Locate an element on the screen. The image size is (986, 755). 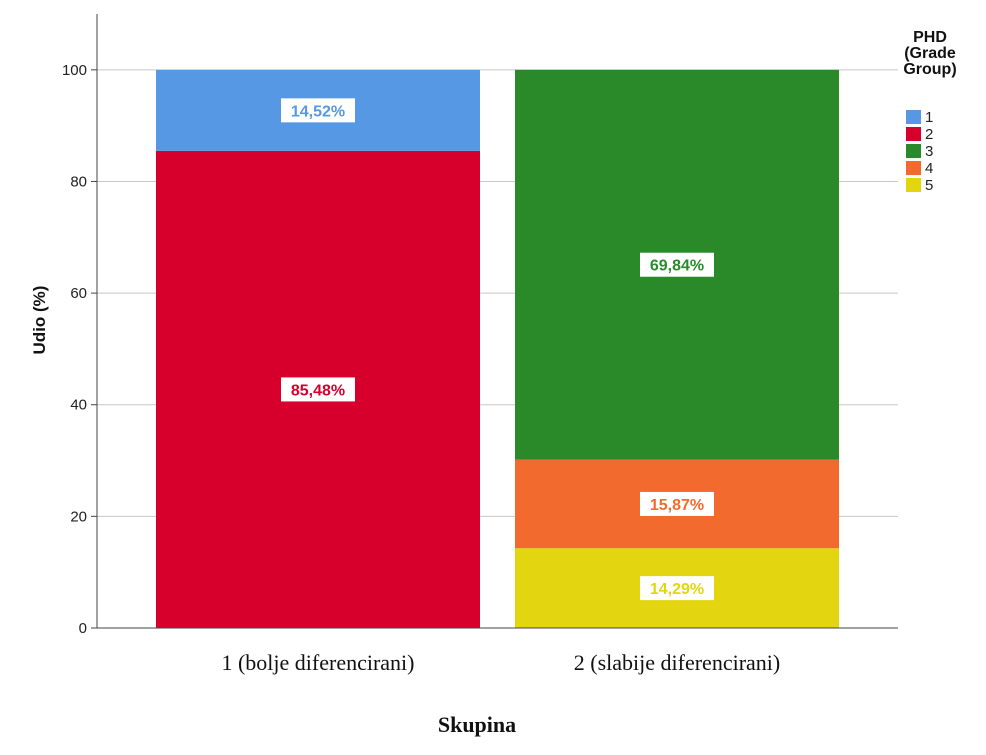
legend-title: (Grade is located at coordinates (930, 53).